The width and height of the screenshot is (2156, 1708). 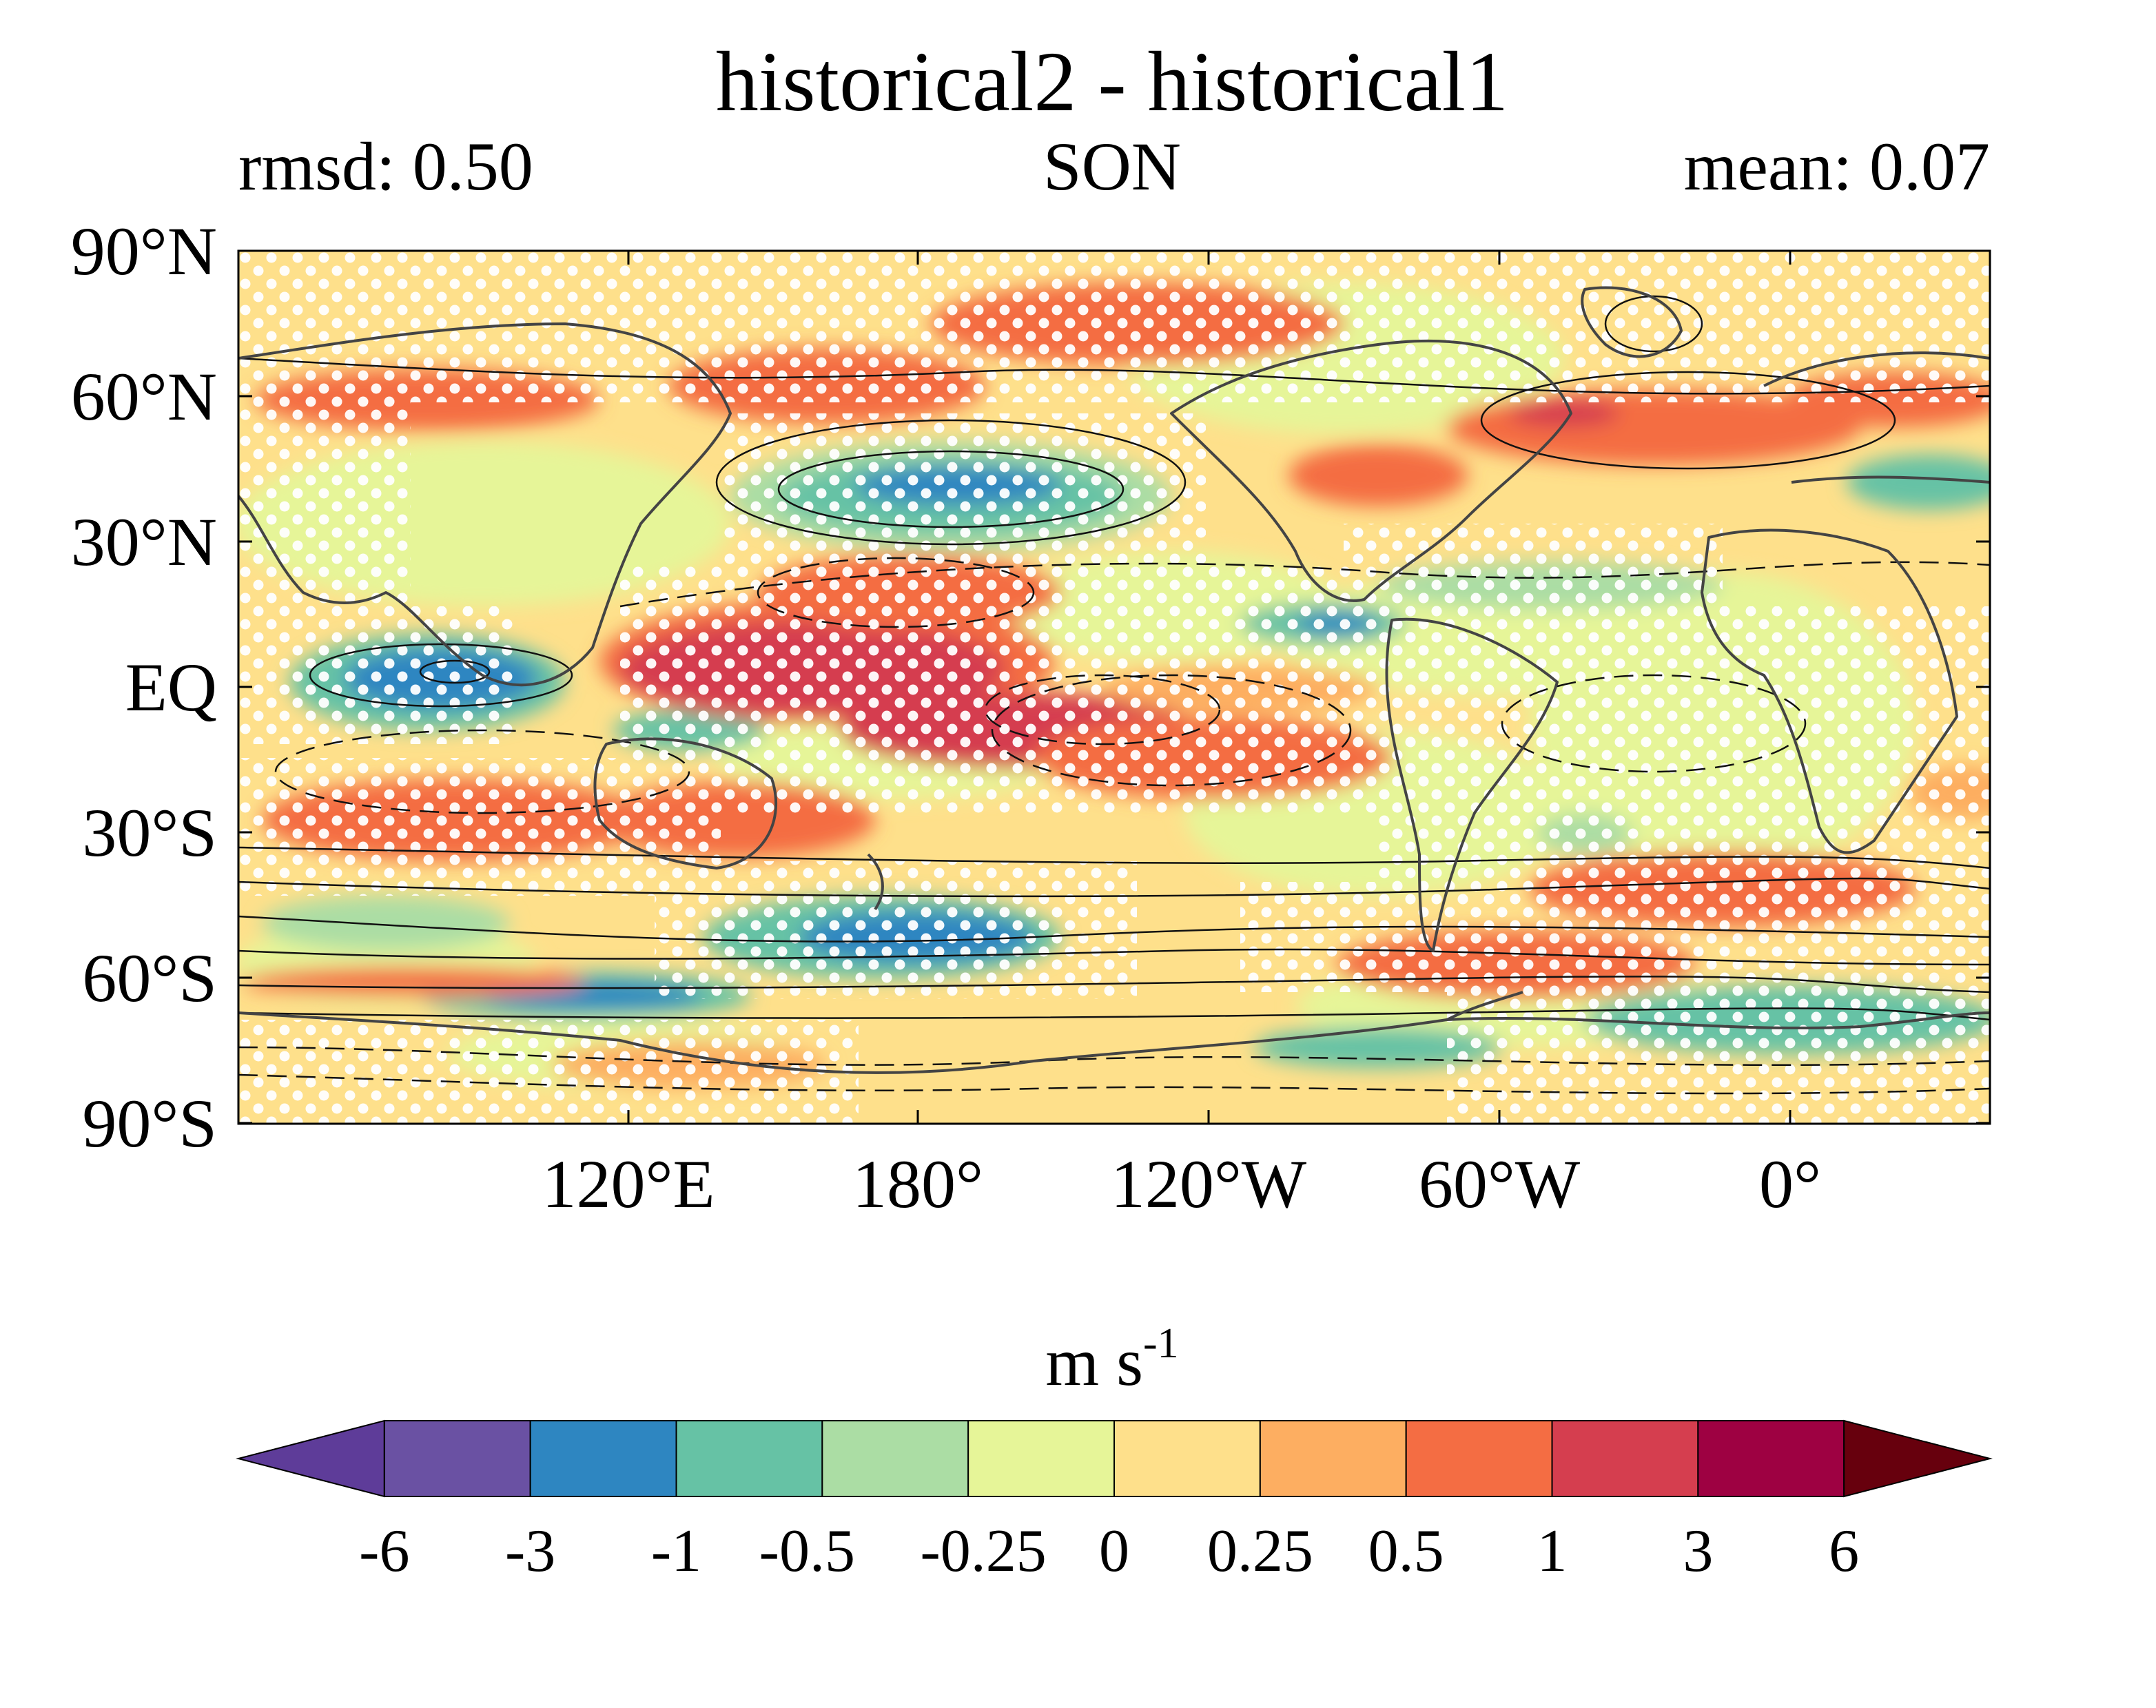 What do you see at coordinates (984, 1552) in the screenshot?
I see `colorbar-tick-label: -0.25` at bounding box center [984, 1552].